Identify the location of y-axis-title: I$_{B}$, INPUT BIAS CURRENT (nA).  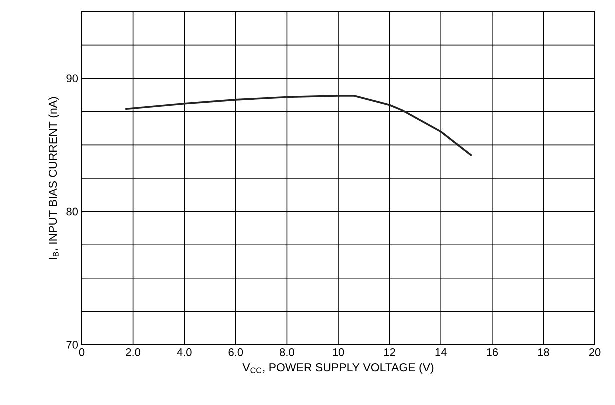
(54, 178).